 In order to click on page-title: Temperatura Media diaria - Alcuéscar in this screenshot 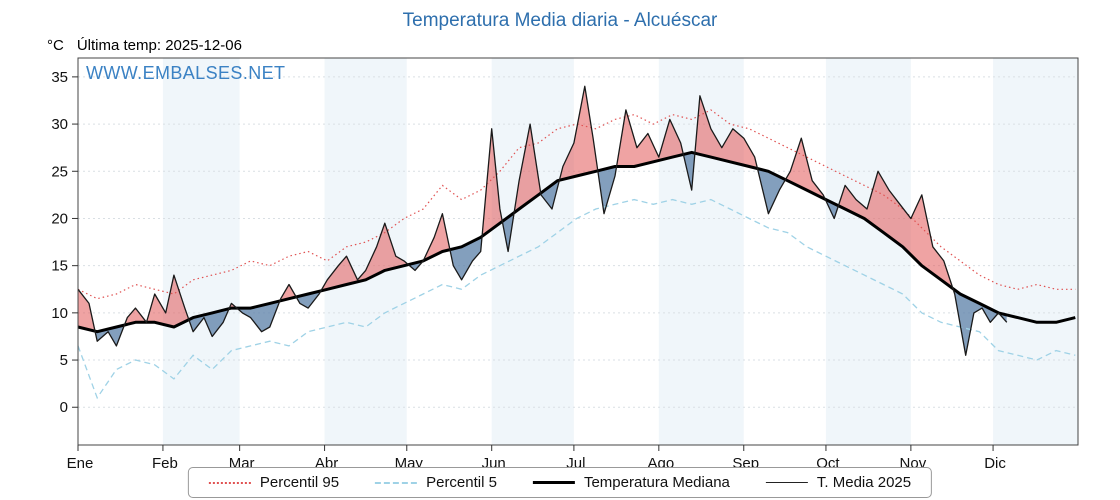, I will do `click(560, 20)`.